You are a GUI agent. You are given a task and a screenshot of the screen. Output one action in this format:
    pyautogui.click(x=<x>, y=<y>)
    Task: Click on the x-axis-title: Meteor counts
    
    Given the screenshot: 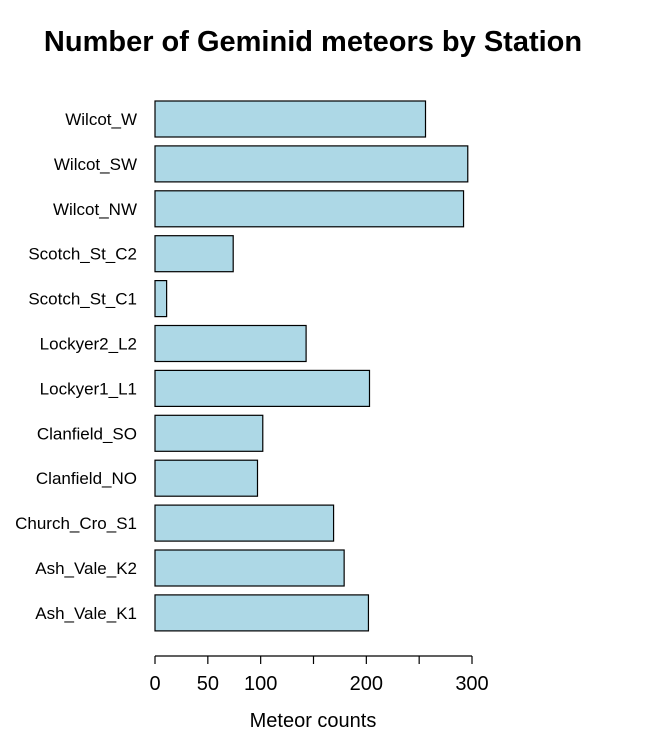 What is the action you would take?
    pyautogui.click(x=313, y=721)
    